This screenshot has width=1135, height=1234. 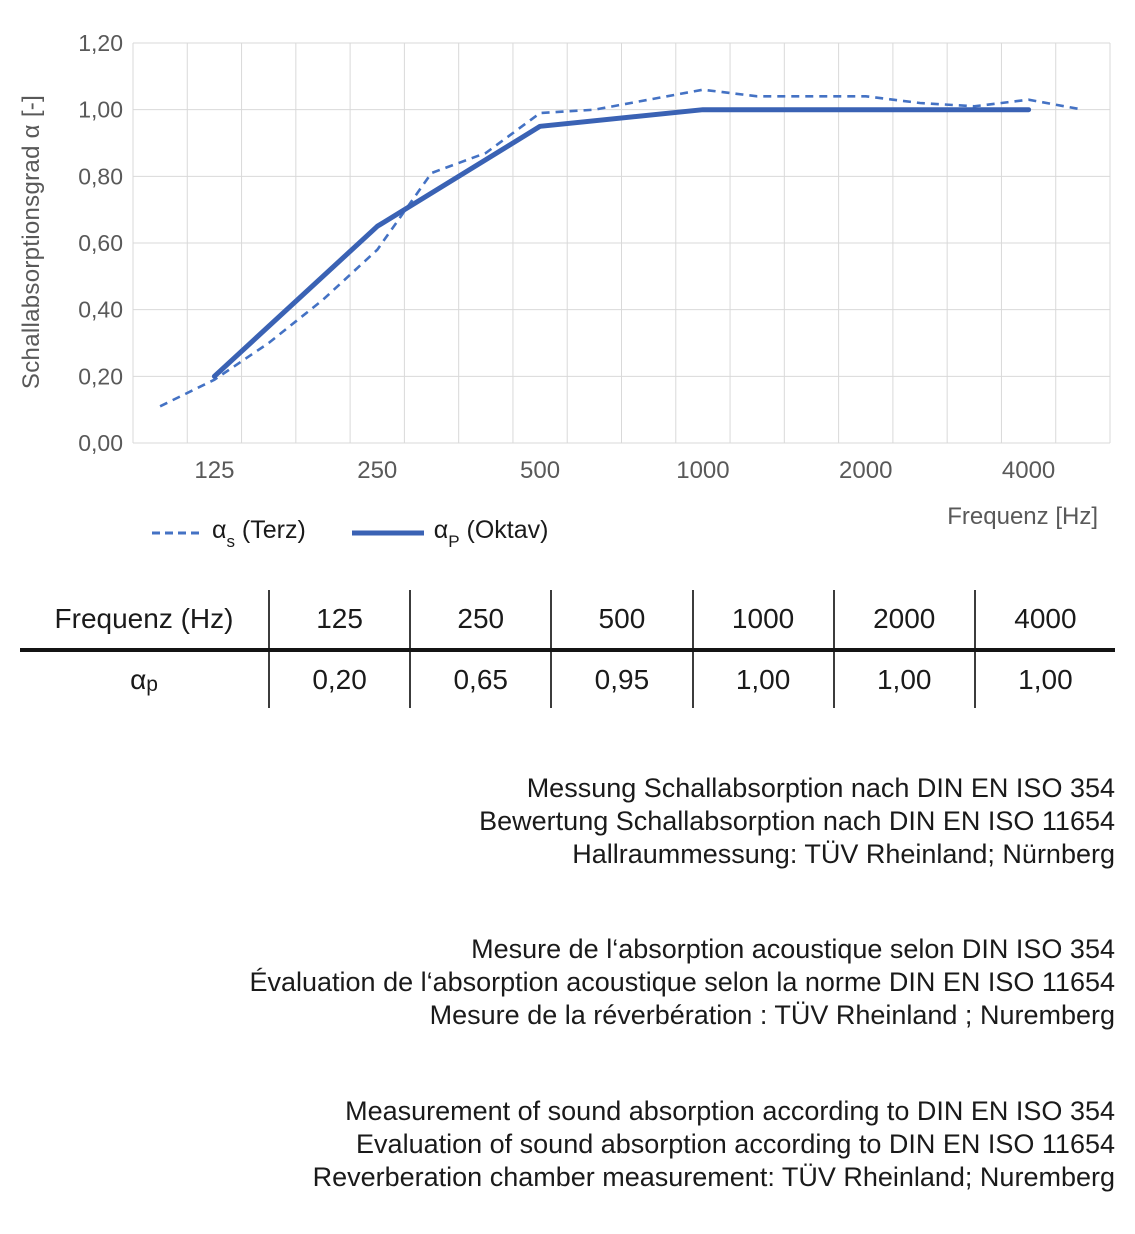 I want to click on table-header-250: 250, so click(x=479, y=619).